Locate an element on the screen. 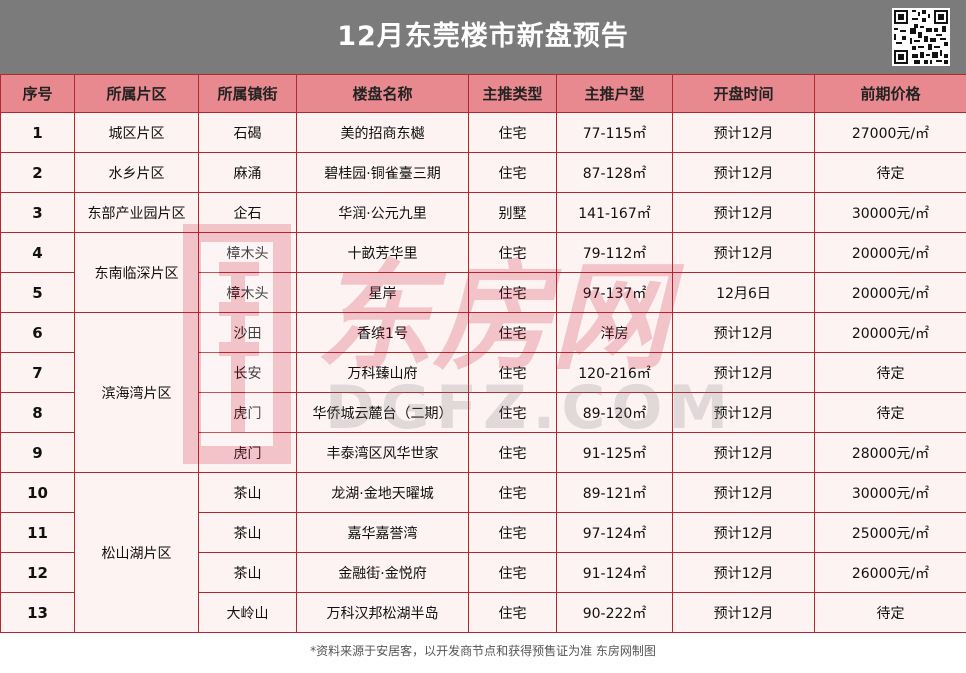  table-row: 9 虎门 丰泰湾区风华世家 住宅 91-125㎡ 预计12月 28000元/㎡ is located at coordinates (483, 452).